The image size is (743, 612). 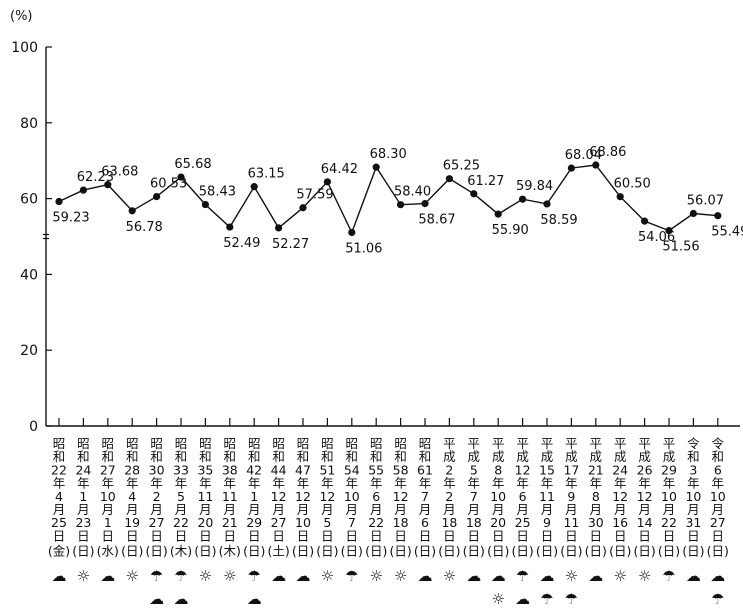 What do you see at coordinates (583, 155) in the screenshot?
I see `data-label: 68.04` at bounding box center [583, 155].